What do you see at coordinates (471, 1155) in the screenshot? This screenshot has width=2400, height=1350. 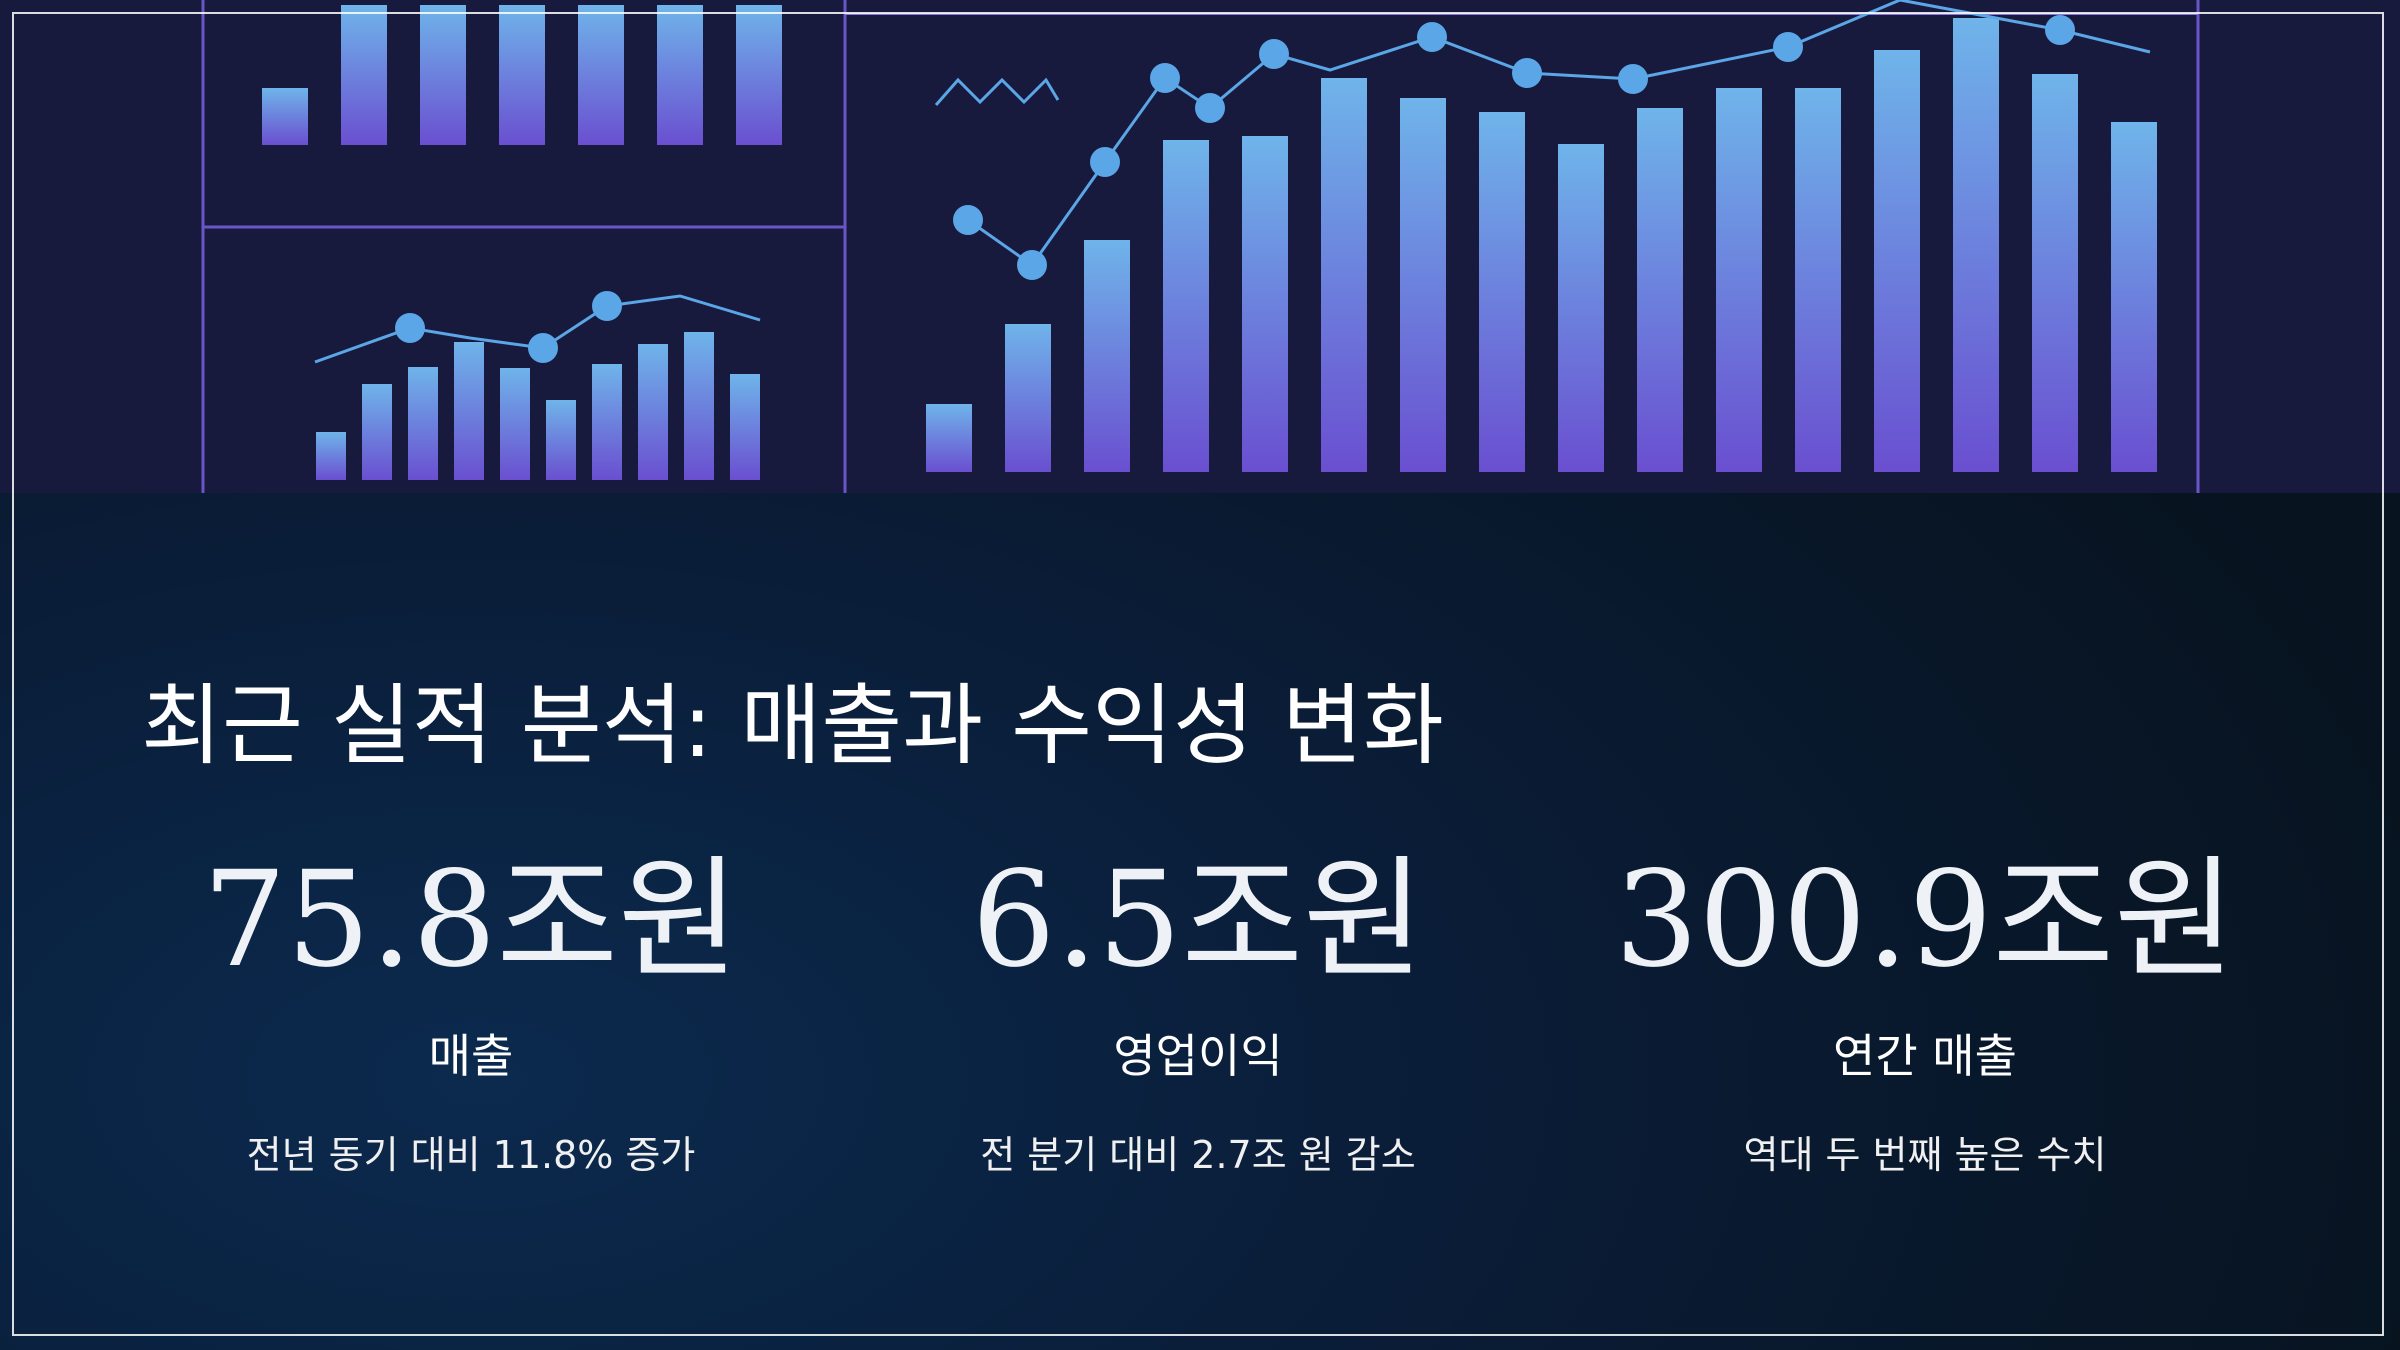 I see `stat-note: 전년 동기 대비 11.8% 증가` at bounding box center [471, 1155].